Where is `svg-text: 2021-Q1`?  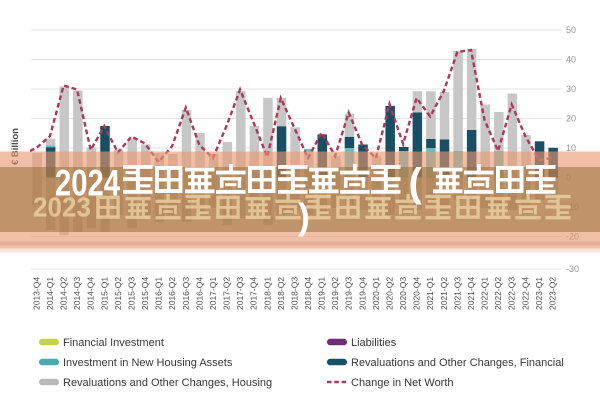 svg-text: 2021-Q1 is located at coordinates (430, 293).